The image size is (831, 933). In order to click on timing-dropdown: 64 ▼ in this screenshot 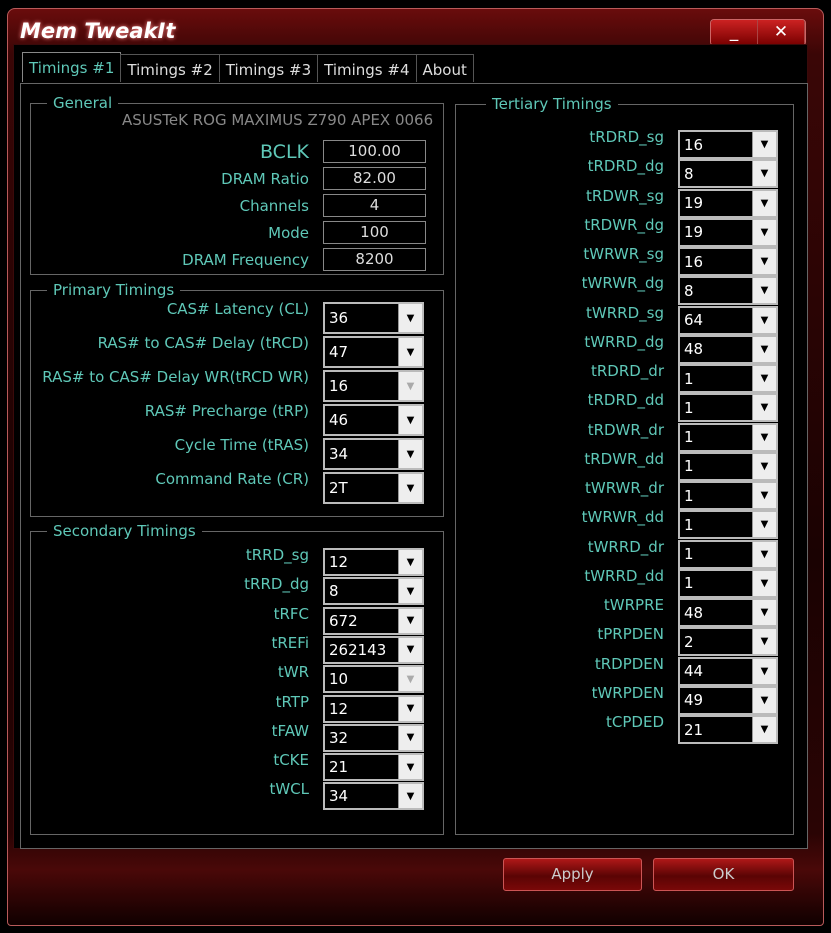, I will do `click(728, 320)`.